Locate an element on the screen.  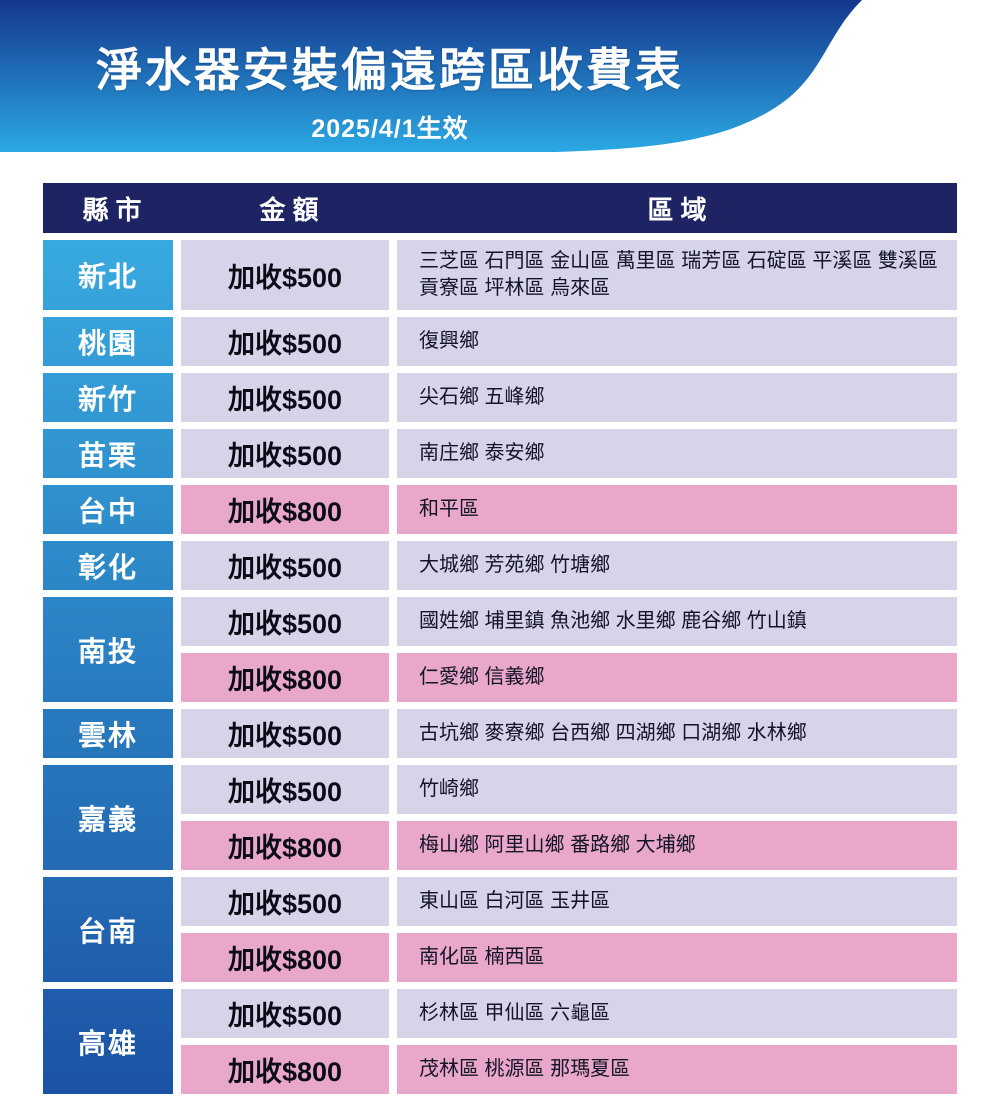
table-row: 新竹 加收$500 尖石鄉 五峰鄉 is located at coordinates (500, 397).